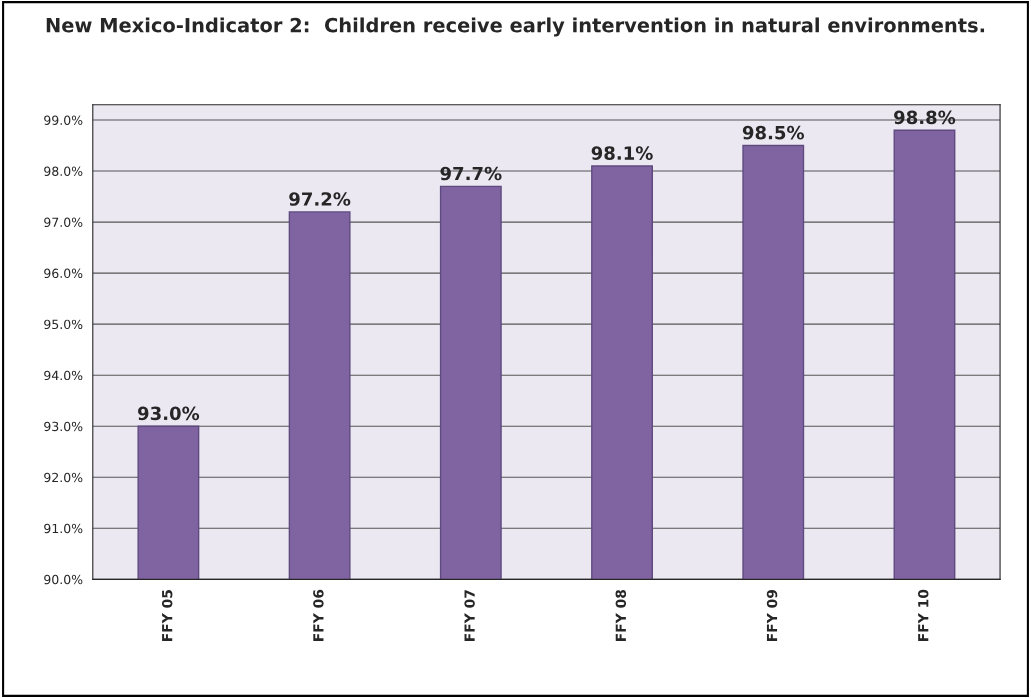 This screenshot has width=1031, height=698. I want to click on y-tick-label: 97.0%, so click(63, 222).